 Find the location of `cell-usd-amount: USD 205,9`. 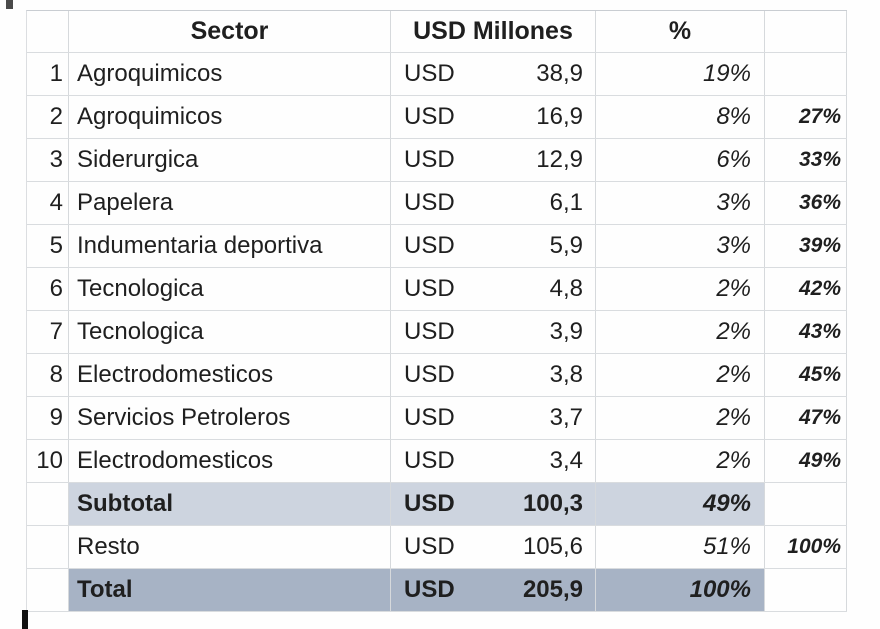

cell-usd-amount: USD 205,9 is located at coordinates (493, 590).